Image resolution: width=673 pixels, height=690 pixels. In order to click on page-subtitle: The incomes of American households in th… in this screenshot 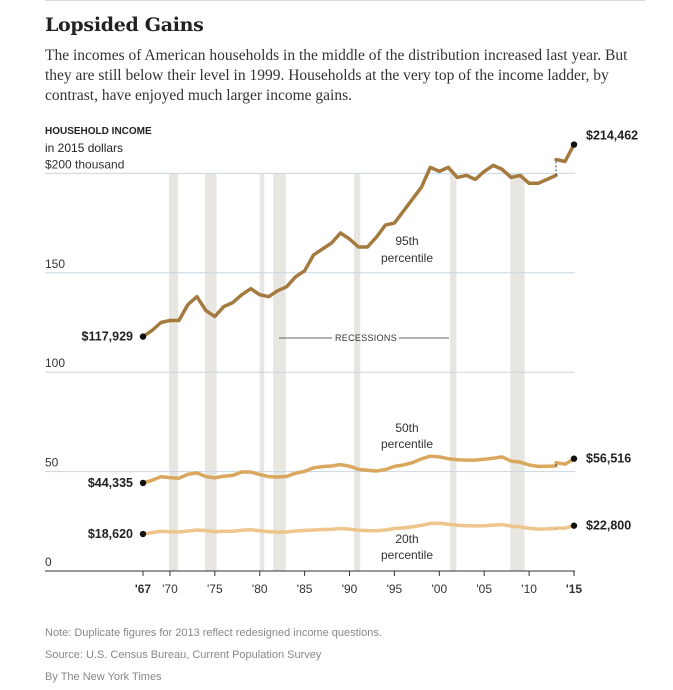, I will do `click(336, 75)`.